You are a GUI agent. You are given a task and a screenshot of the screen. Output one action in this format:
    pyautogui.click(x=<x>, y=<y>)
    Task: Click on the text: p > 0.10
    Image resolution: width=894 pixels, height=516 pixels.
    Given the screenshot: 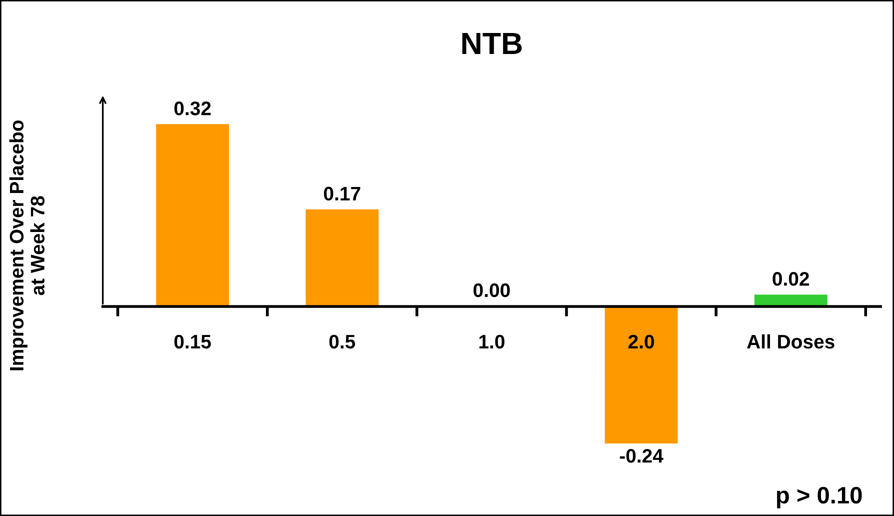 What is the action you would take?
    pyautogui.click(x=819, y=497)
    